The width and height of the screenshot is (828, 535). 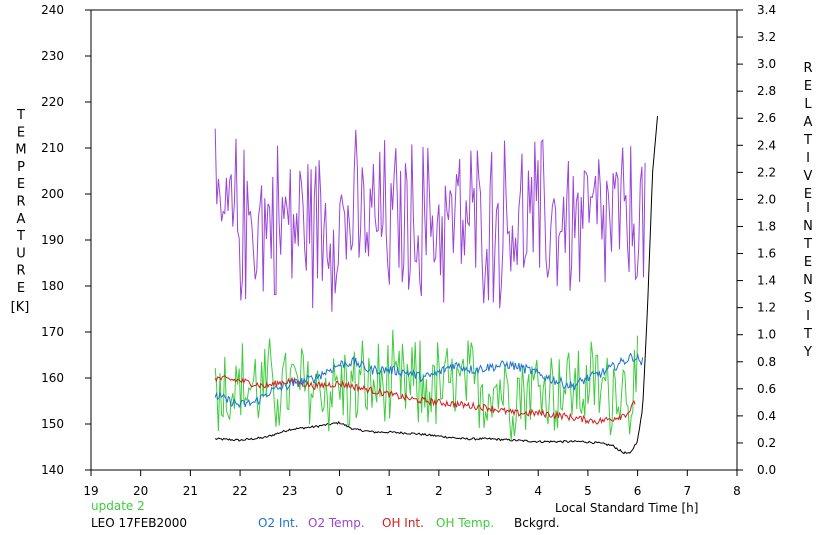 I want to click on left-y-tick-label: 150, so click(x=52, y=424).